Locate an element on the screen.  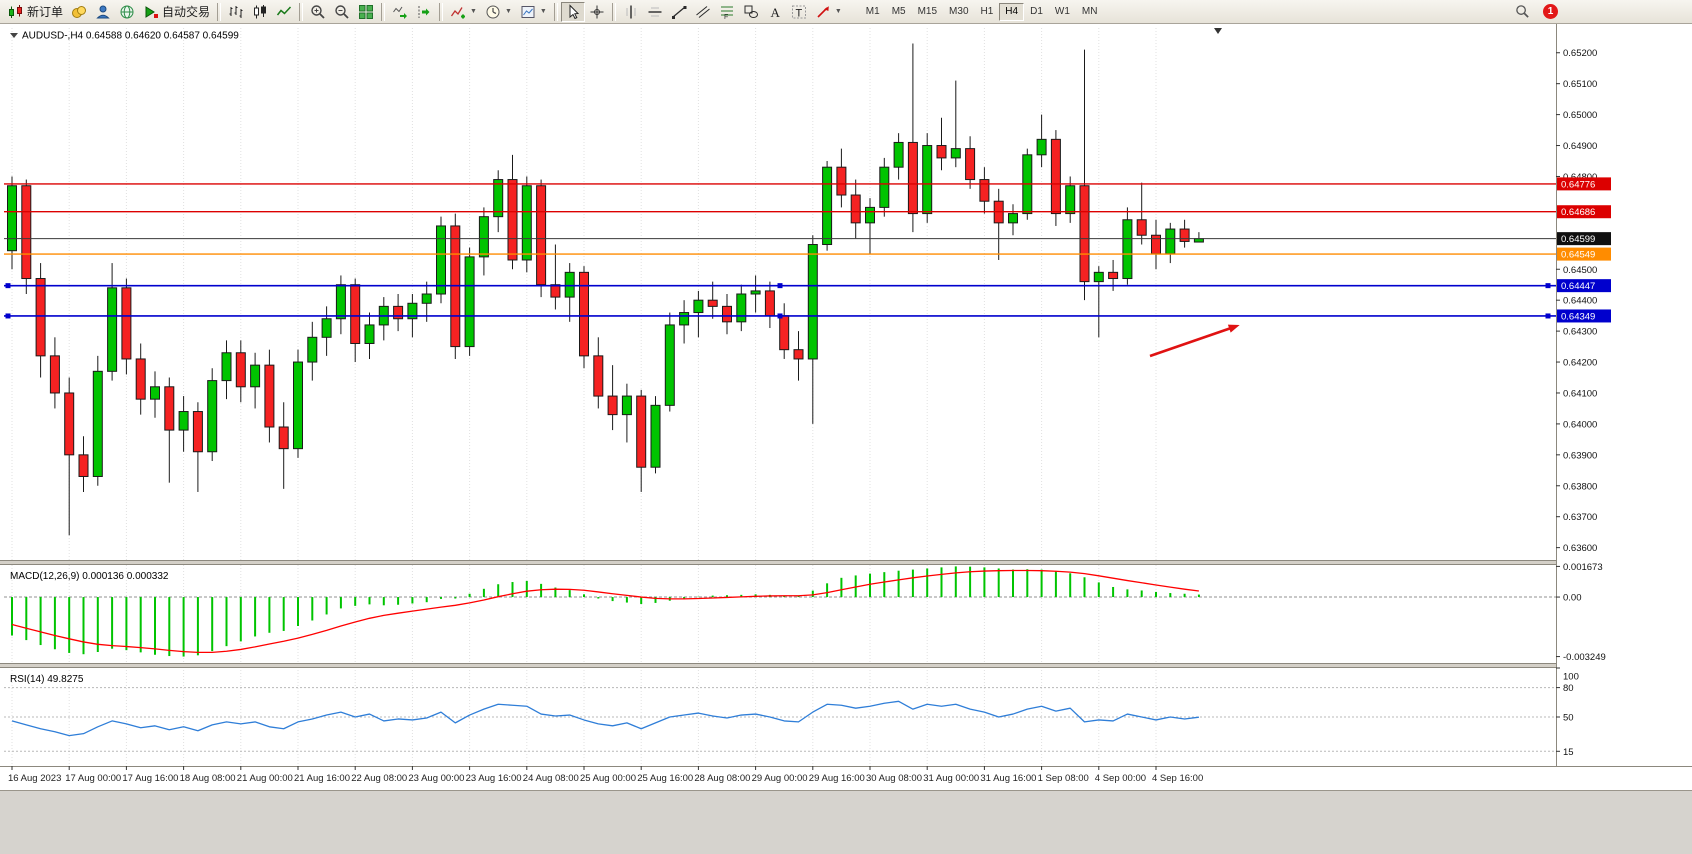
fibonacci-icon: F is located at coordinates (727, 12).